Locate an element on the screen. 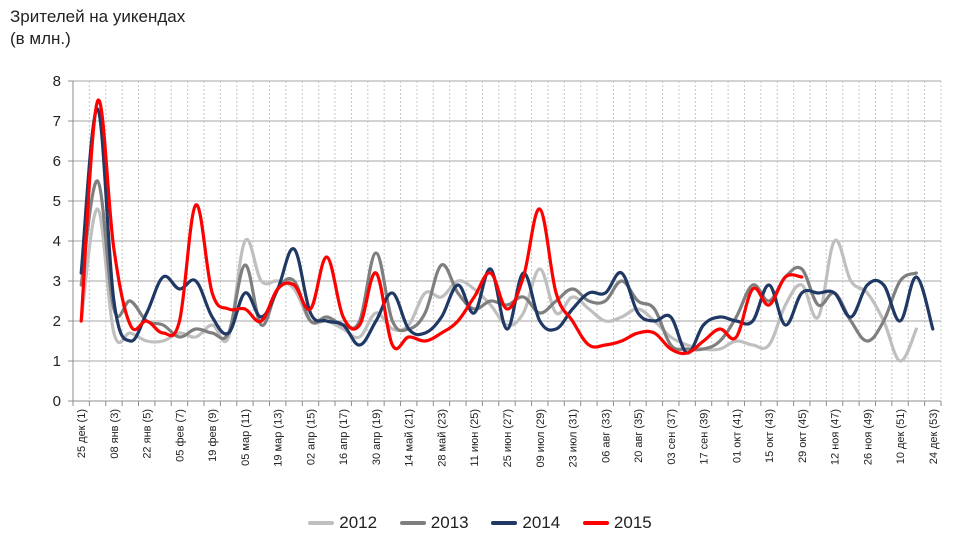 Image resolution: width=960 pixels, height=548 pixels. y-tick-label: 4 is located at coordinates (57, 241).